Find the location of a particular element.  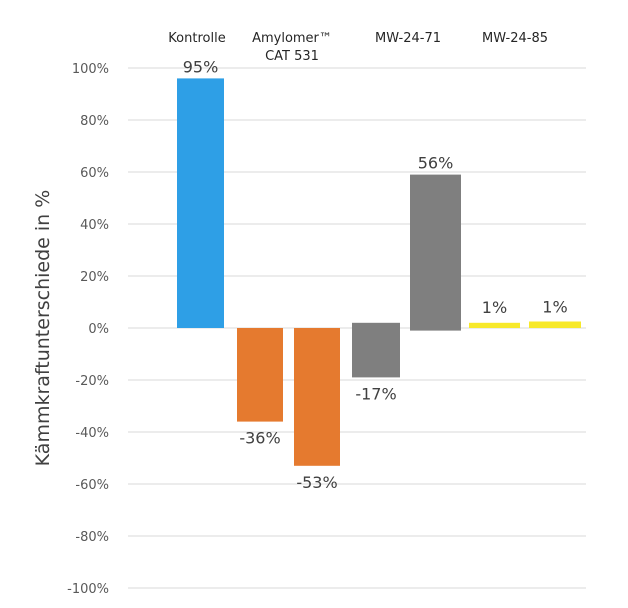

y-tick-label: -60% is located at coordinates (92, 485).